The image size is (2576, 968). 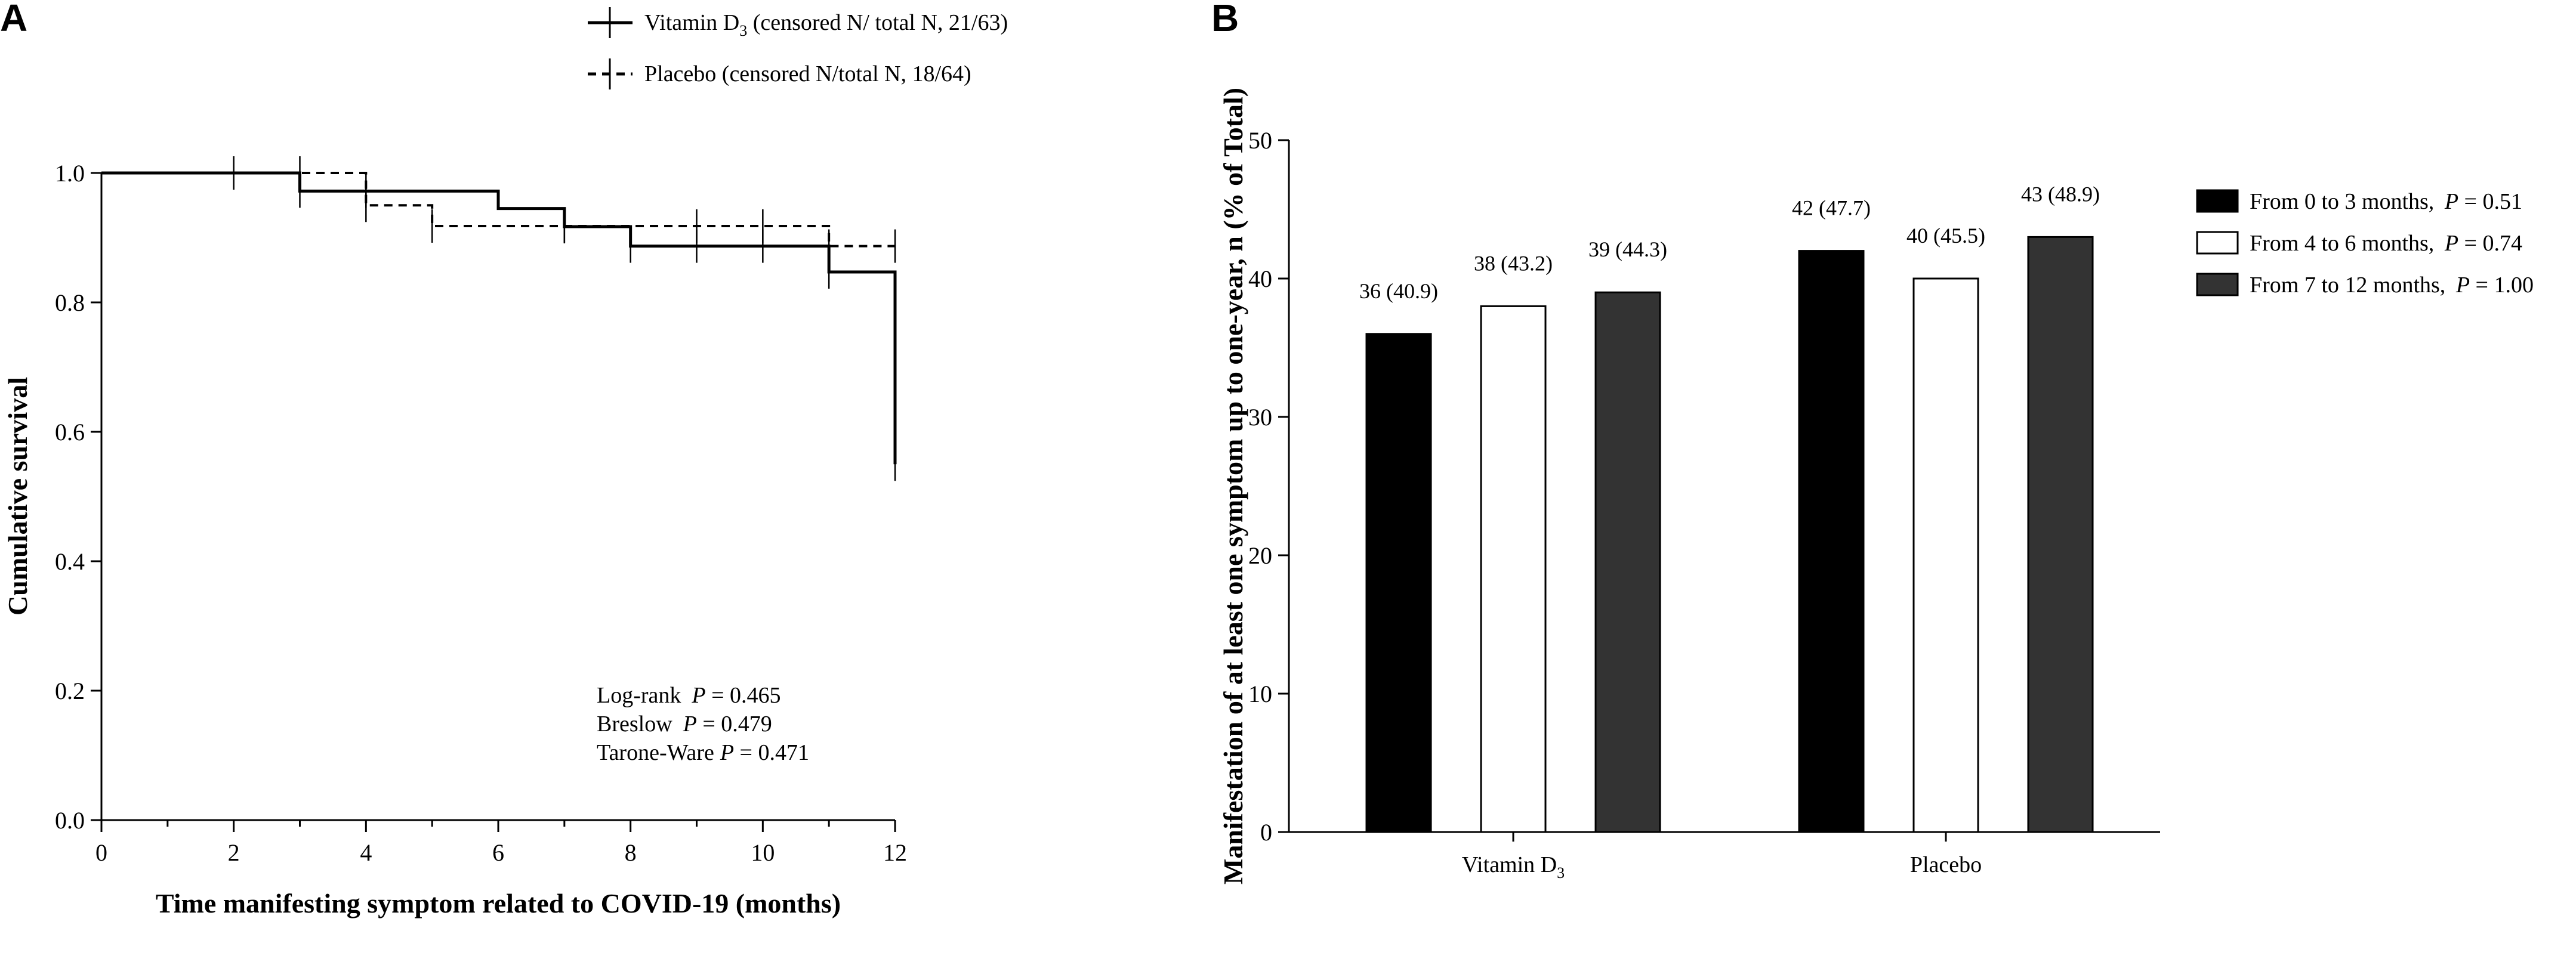 I want to click on category-label-placebo: Placebo, so click(x=1946, y=864).